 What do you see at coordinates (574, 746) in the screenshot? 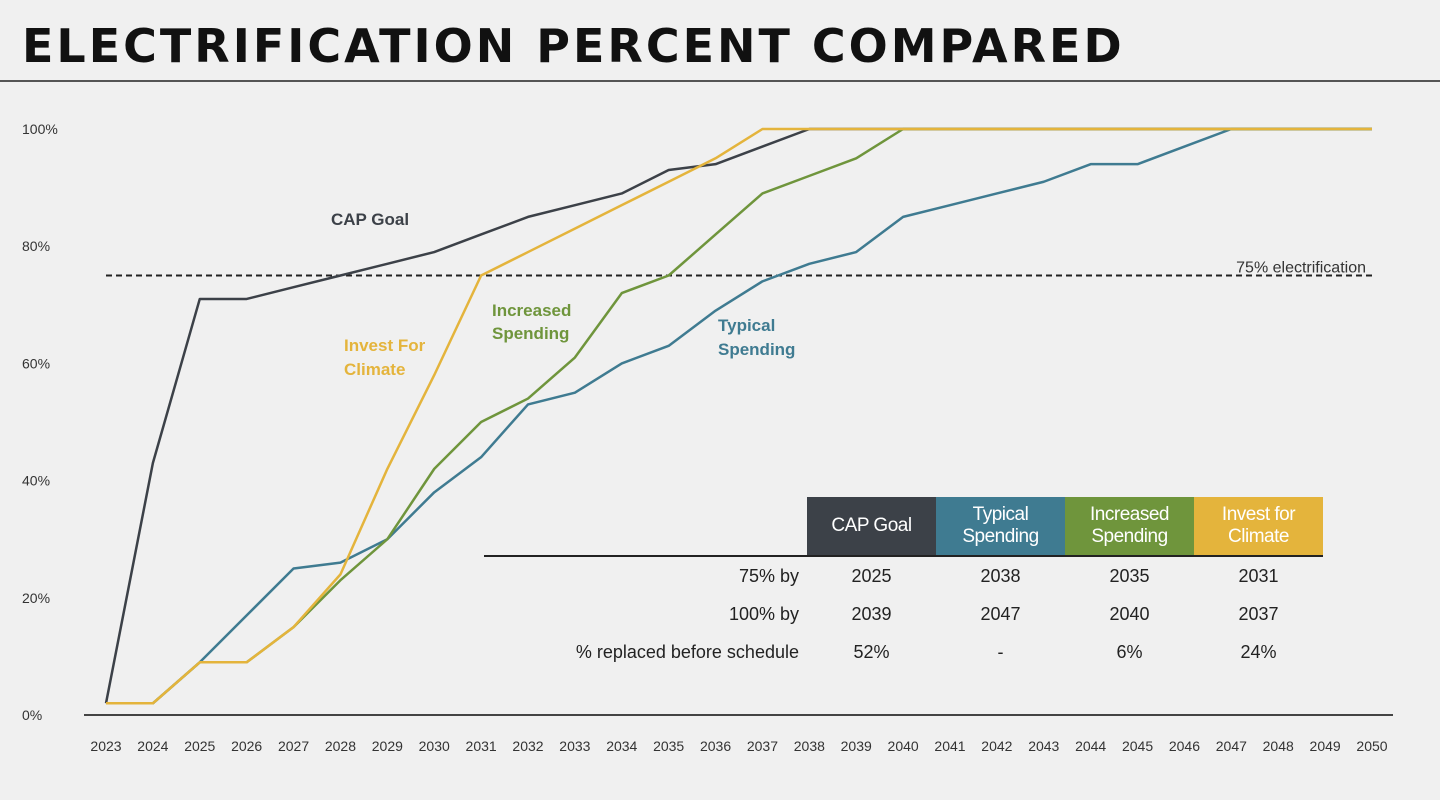
I see `x-tick-label: 2033` at bounding box center [574, 746].